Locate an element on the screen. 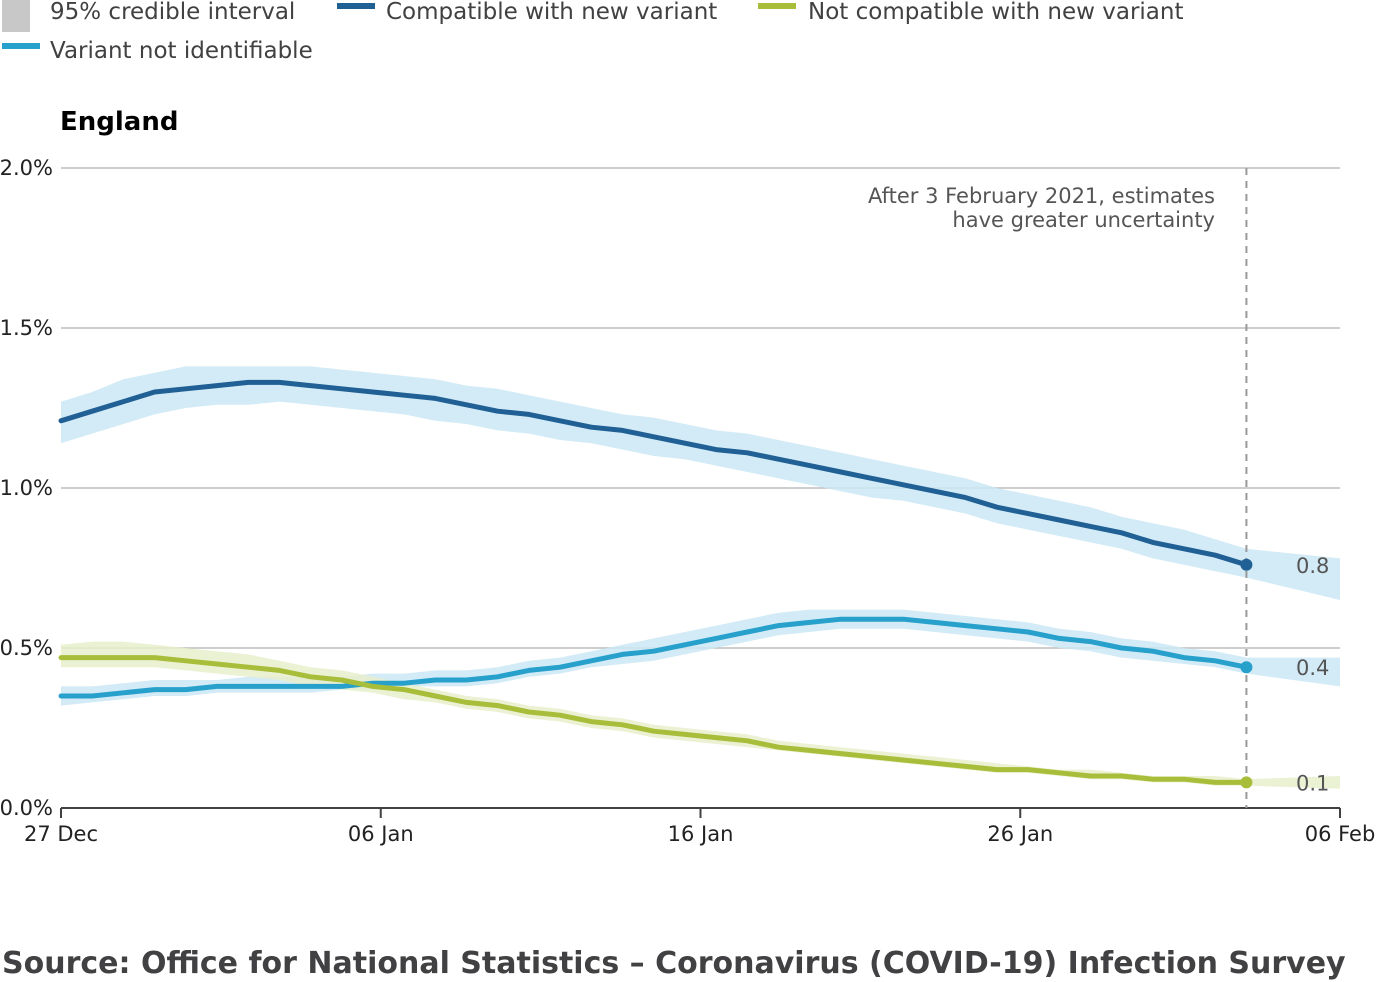 The height and width of the screenshot is (982, 1377). annotation-line-2: have greater uncertainty is located at coordinates (1083, 220).